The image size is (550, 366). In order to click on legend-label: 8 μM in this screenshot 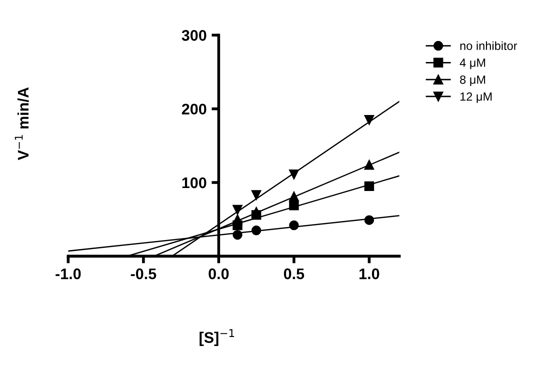, I will do `click(473, 80)`.